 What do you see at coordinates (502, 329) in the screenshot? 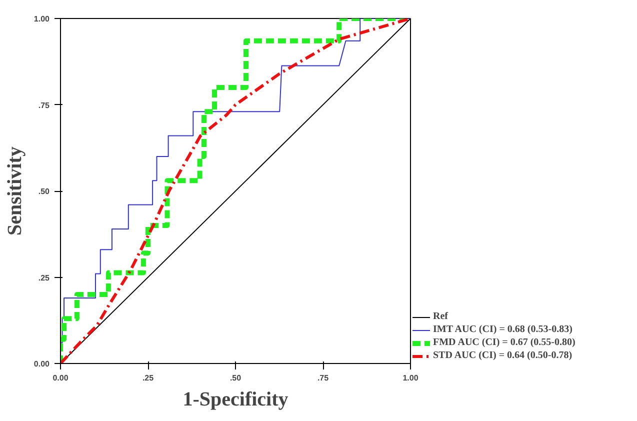
I see `legend-label: IMT AUC (CI) = 0.68 (0.53-0.83)` at bounding box center [502, 329].